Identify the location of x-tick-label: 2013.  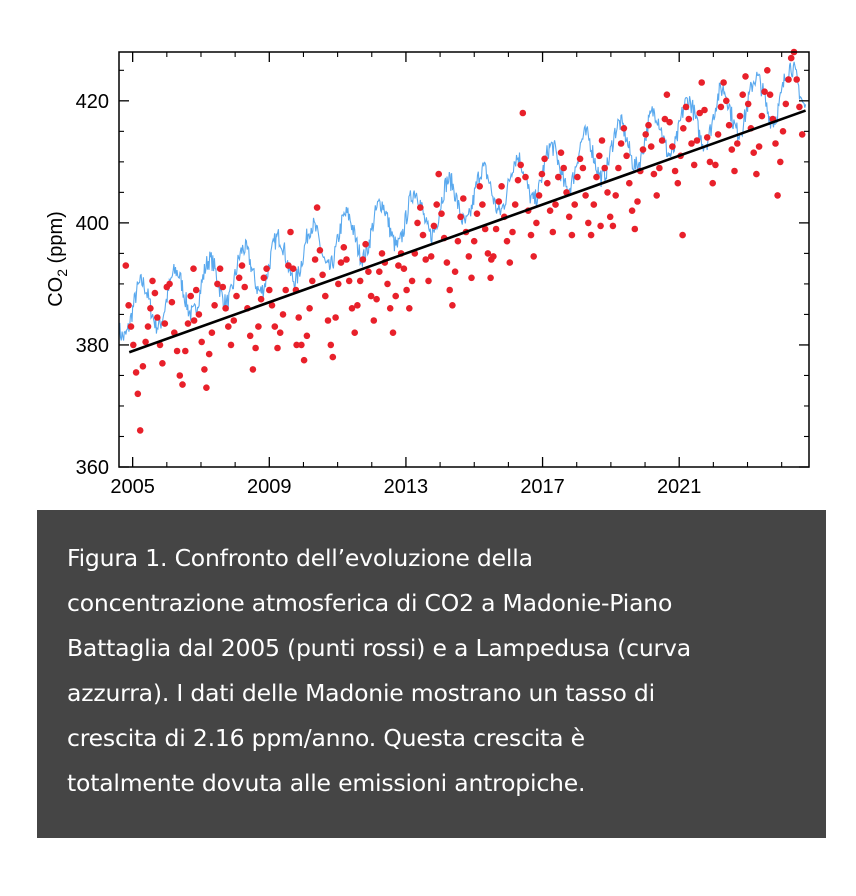
(406, 487).